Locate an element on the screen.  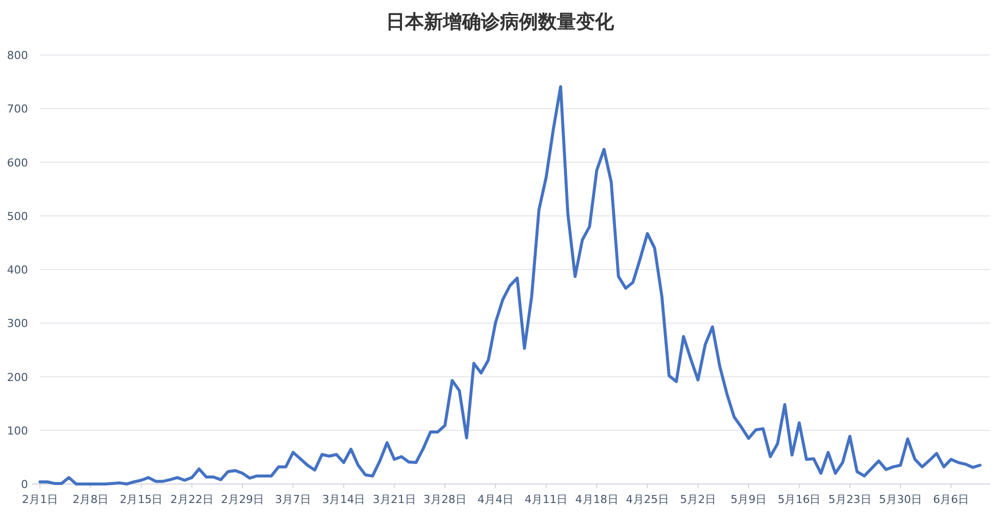
y-tick-label: 100 is located at coordinates (17, 431).